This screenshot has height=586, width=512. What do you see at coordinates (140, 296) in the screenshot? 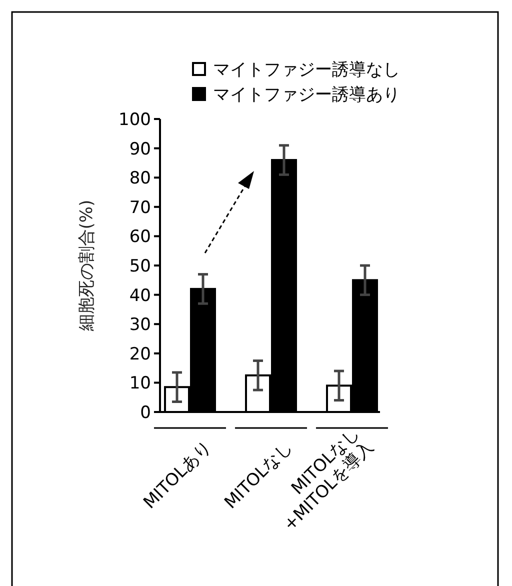
I see `y-tick-label: 40` at bounding box center [140, 296].